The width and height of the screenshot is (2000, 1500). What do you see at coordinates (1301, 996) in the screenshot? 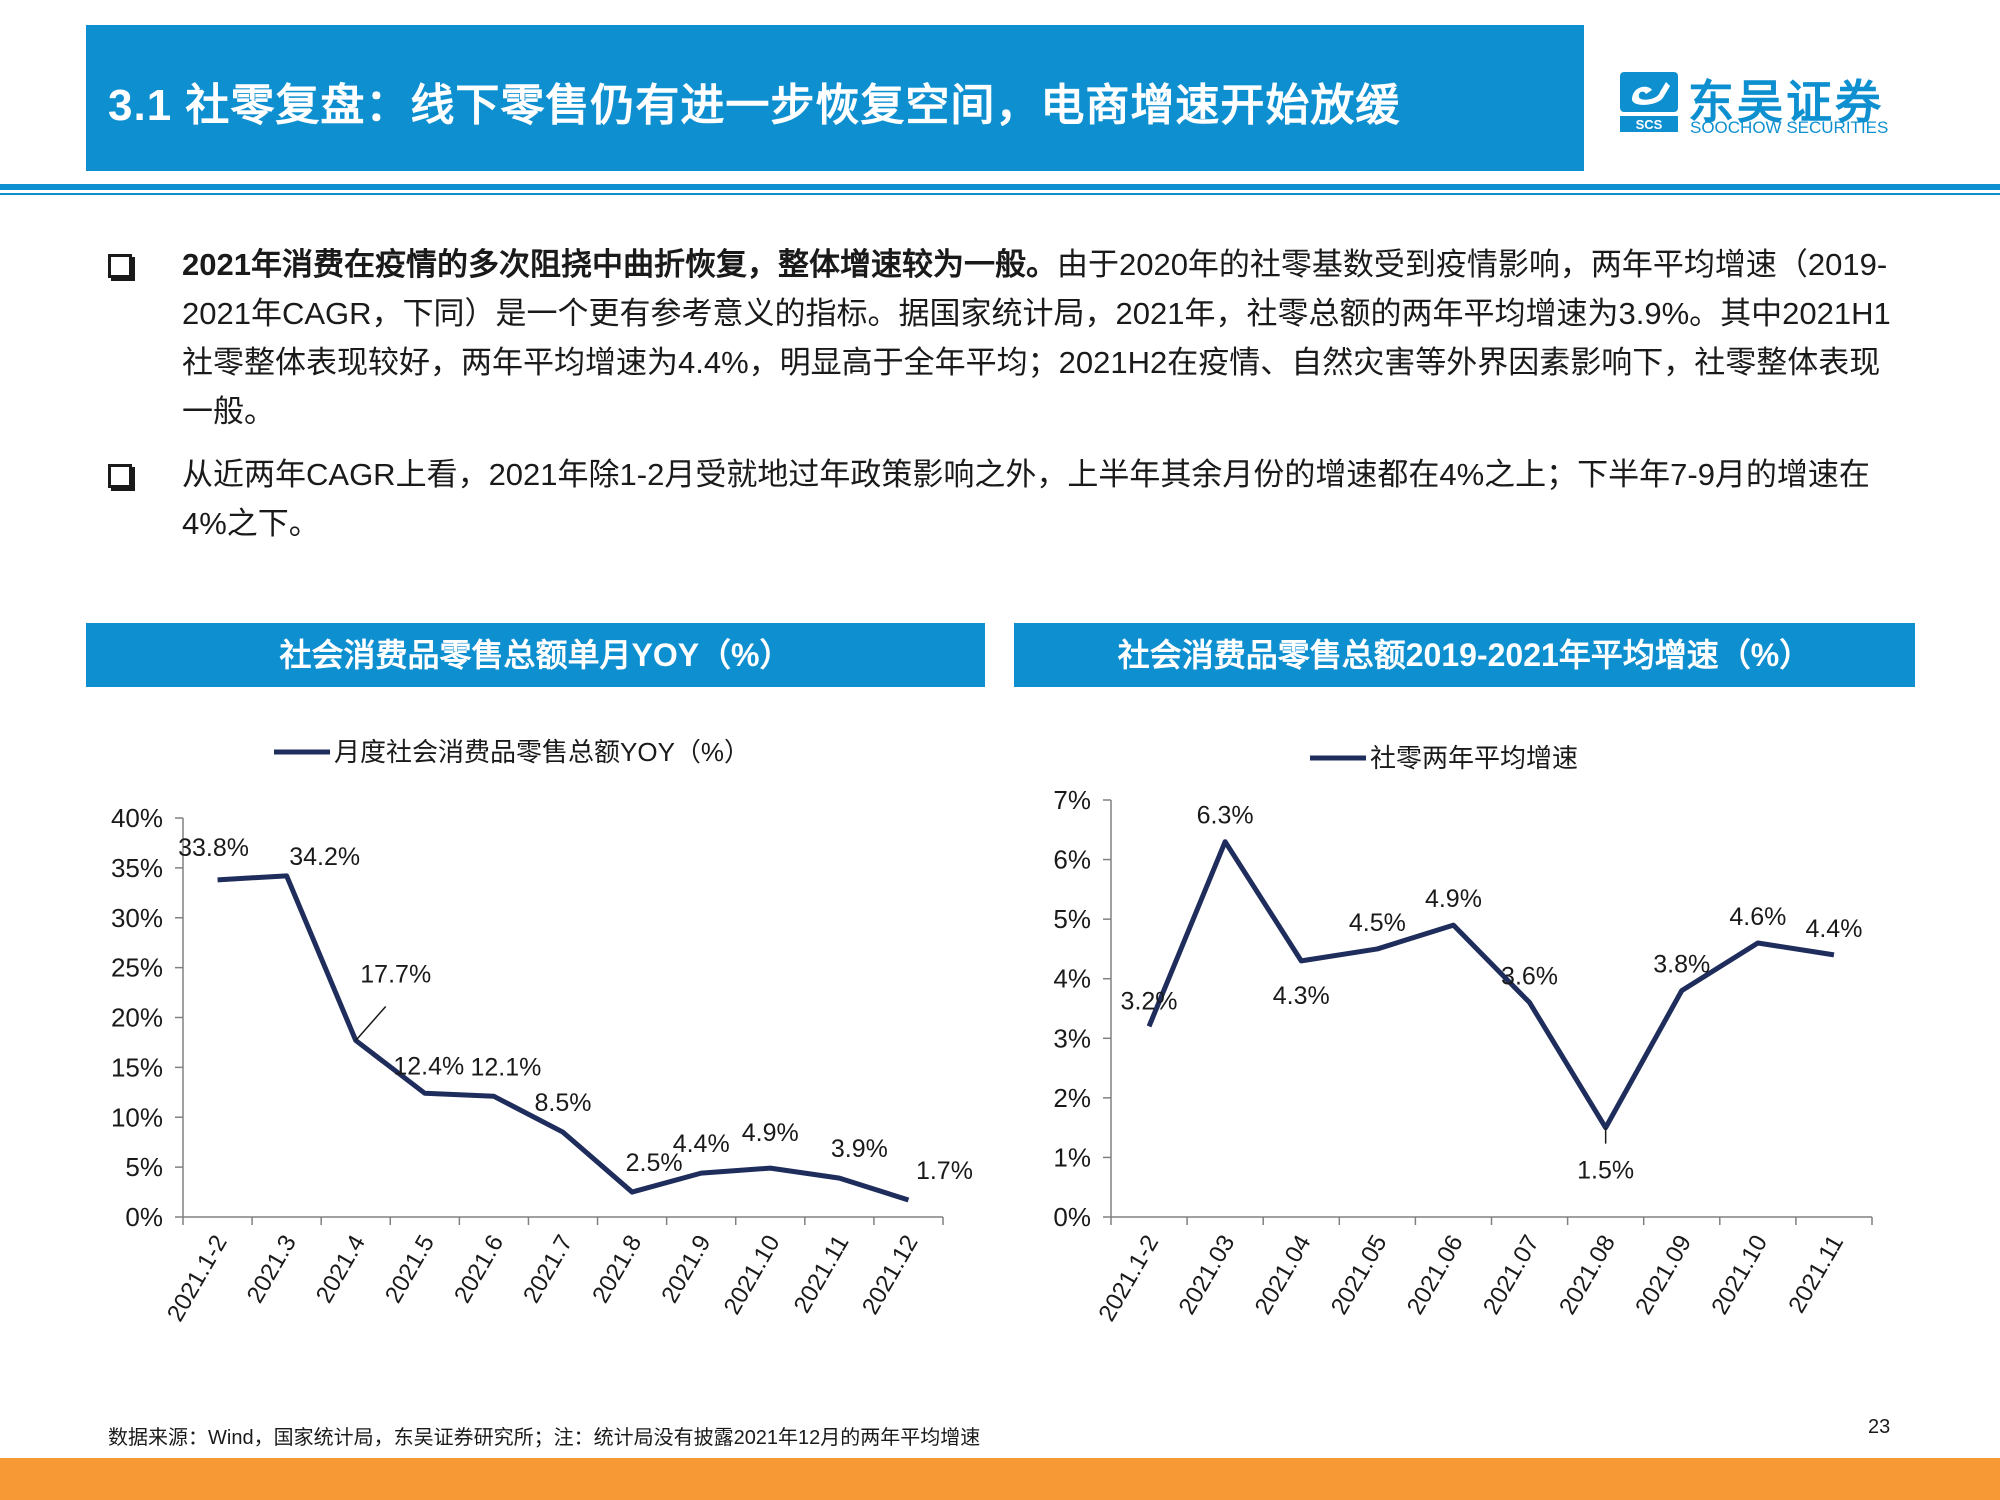
I see `data-label: 4.3%` at bounding box center [1301, 996].